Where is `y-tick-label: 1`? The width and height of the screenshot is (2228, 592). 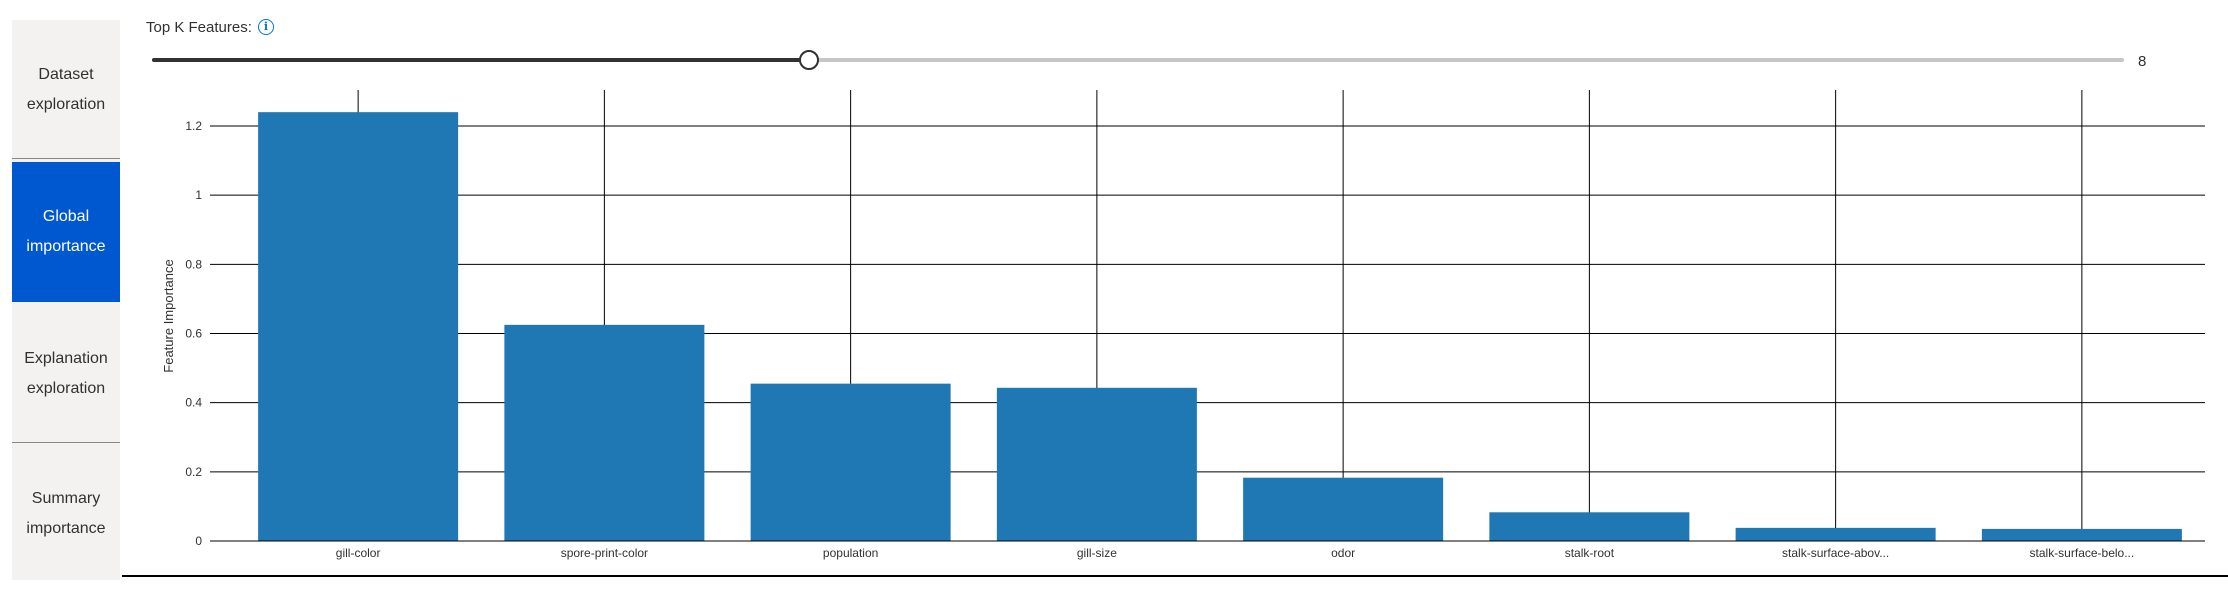 y-tick-label: 1 is located at coordinates (198, 195).